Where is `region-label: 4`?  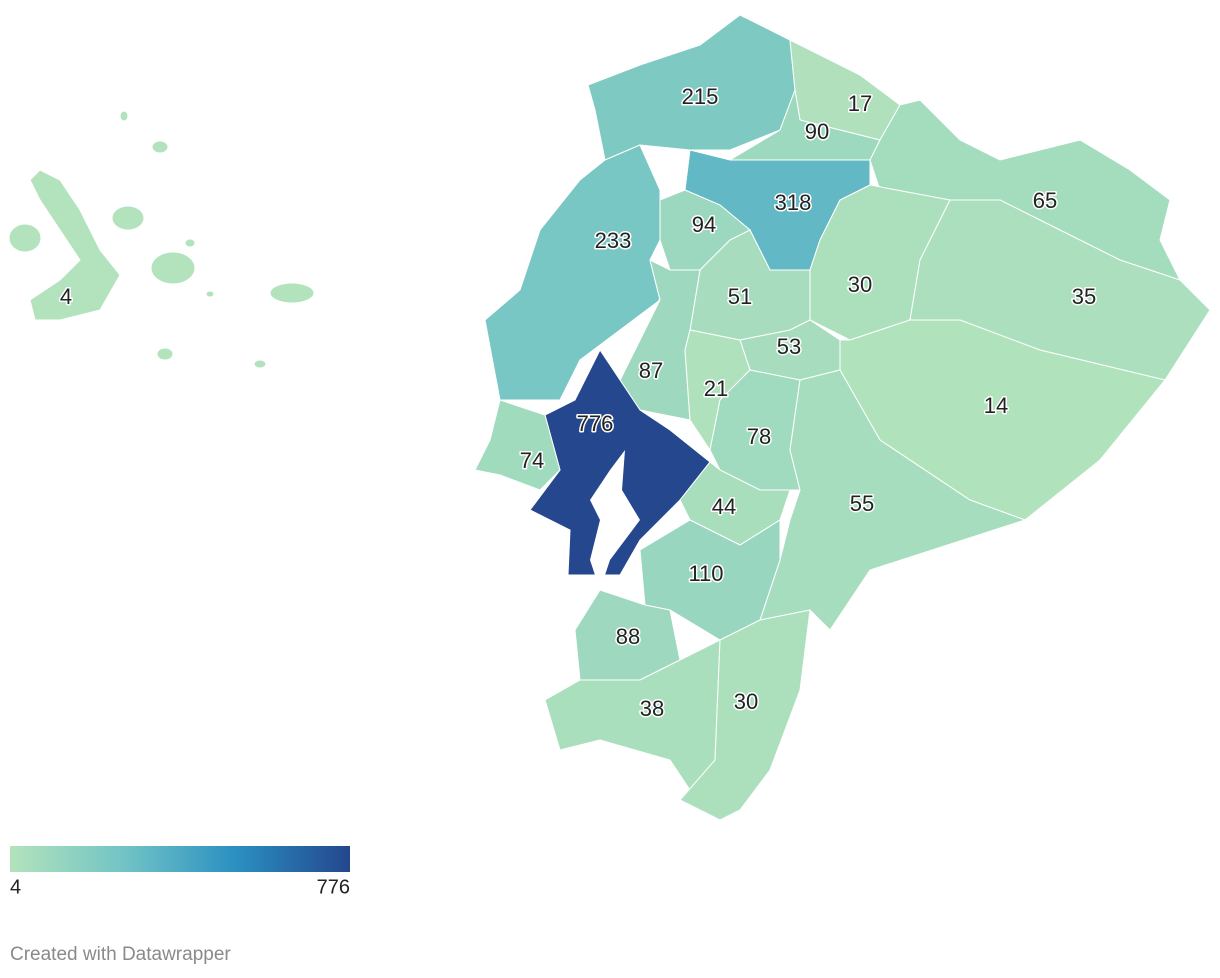
region-label: 4 is located at coordinates (66, 296).